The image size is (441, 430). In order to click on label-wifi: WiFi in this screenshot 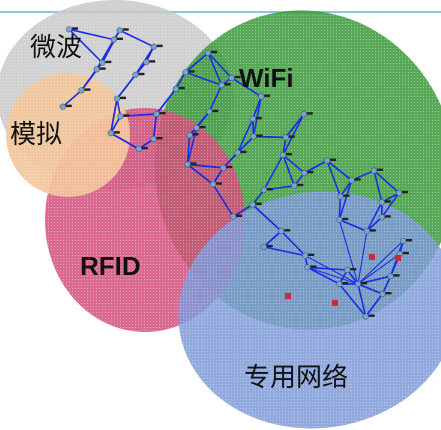, I will do `click(266, 78)`.